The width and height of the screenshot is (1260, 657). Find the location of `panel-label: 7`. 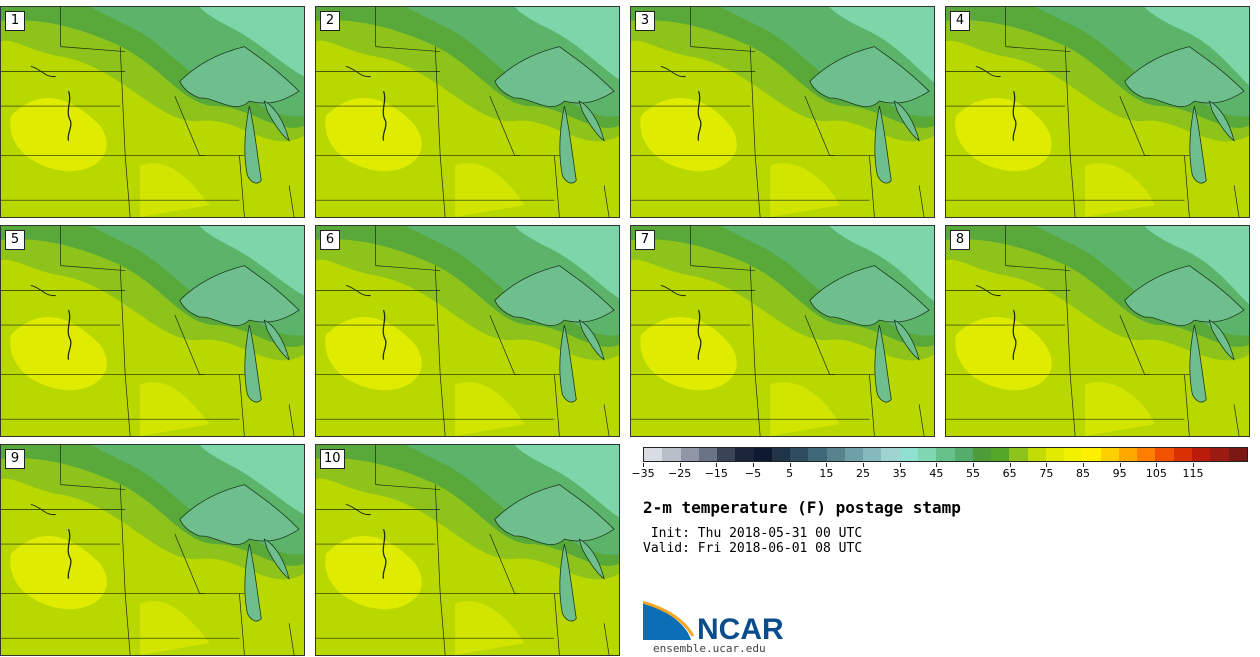

panel-label: 7 is located at coordinates (645, 240).